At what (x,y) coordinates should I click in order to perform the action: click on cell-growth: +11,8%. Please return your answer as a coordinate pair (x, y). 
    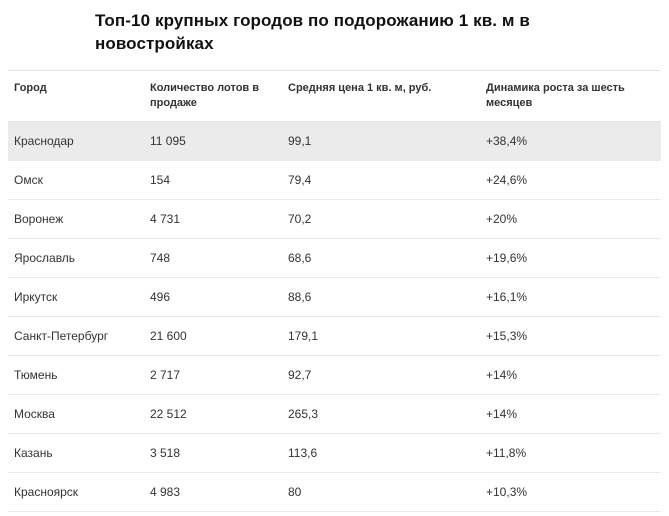
    Looking at the image, I should click on (506, 452).